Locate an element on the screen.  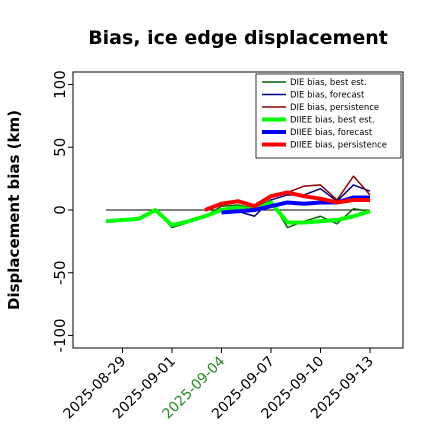
legend-label: DIE bias, best est. is located at coordinates (328, 83).